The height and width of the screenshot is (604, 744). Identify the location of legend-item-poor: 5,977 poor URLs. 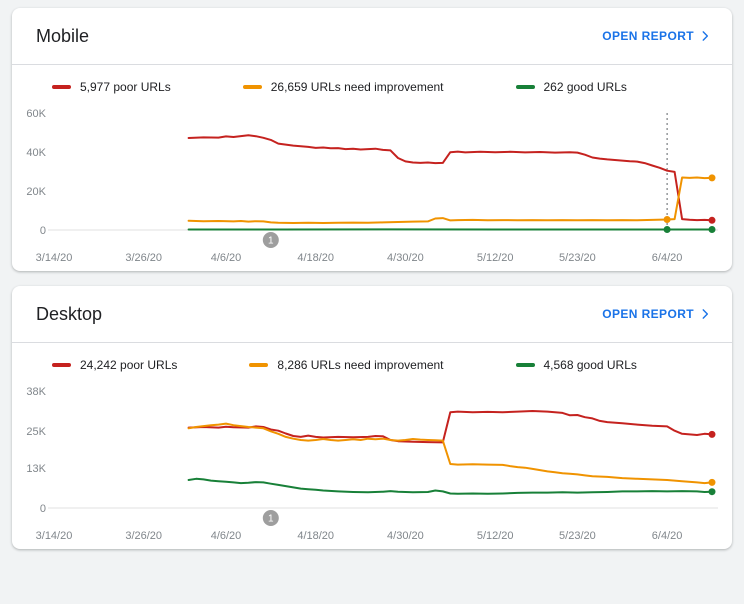
(111, 87).